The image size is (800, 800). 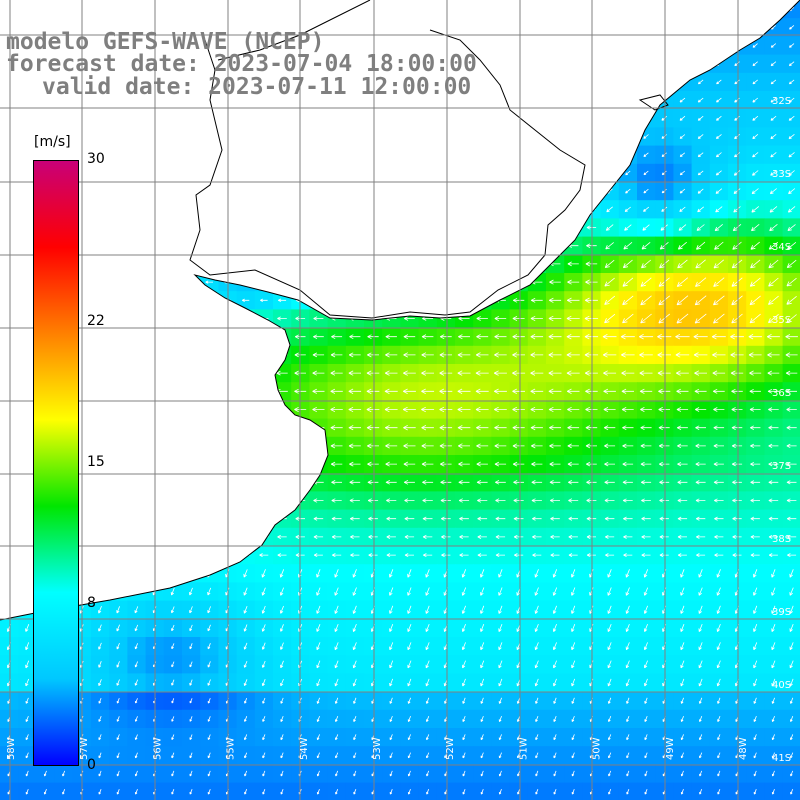 What do you see at coordinates (241, 64) in the screenshot?
I see `forecast-date: forecast date: 2023-07-04 18:00:00` at bounding box center [241, 64].